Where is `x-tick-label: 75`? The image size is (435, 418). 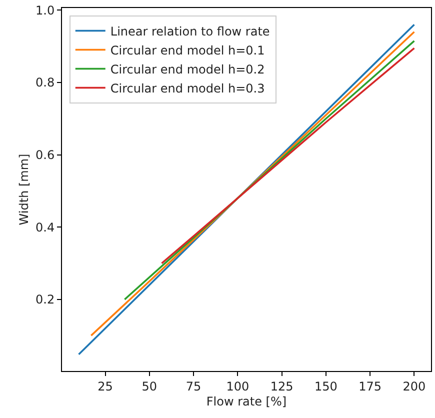 x-tick-label: 75 is located at coordinates (194, 386).